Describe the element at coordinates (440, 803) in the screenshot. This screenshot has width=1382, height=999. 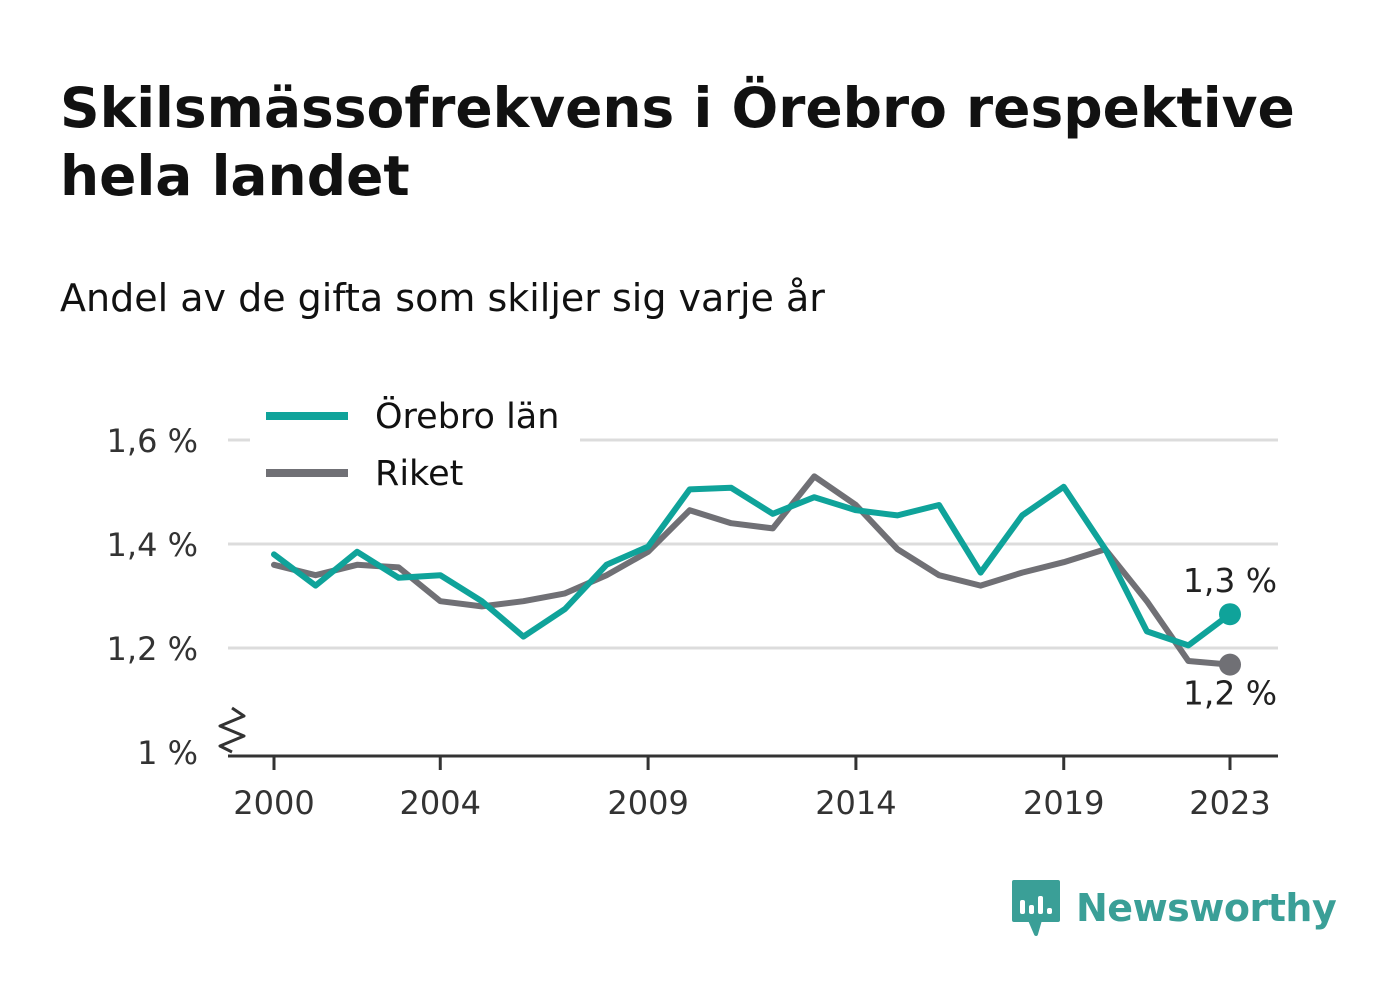
I see `x-tick-label: 2004` at that location.